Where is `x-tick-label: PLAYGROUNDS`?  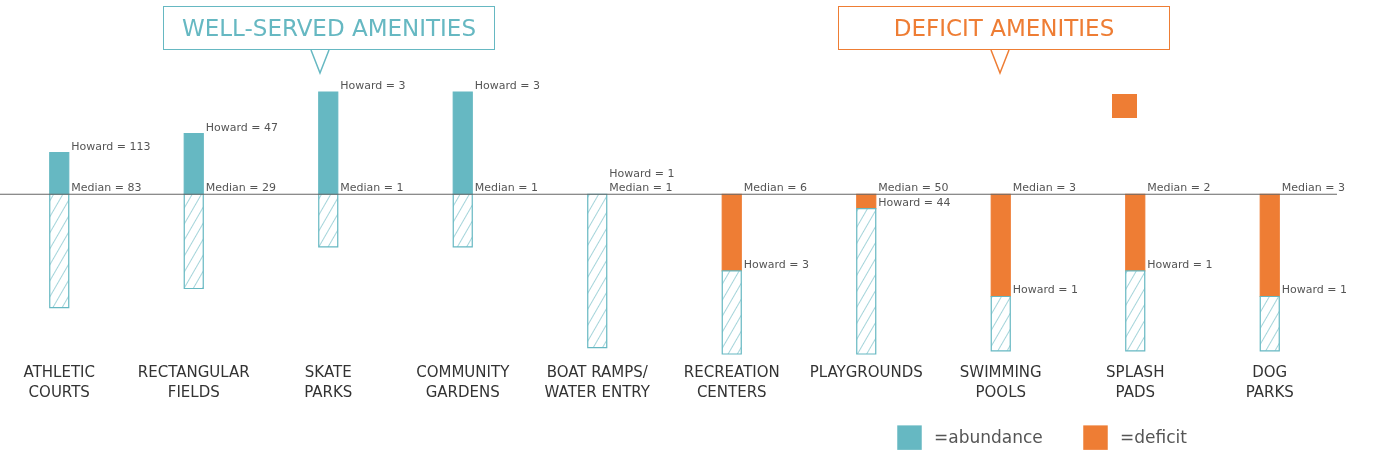 x-tick-label: PLAYGROUNDS is located at coordinates (866, 371).